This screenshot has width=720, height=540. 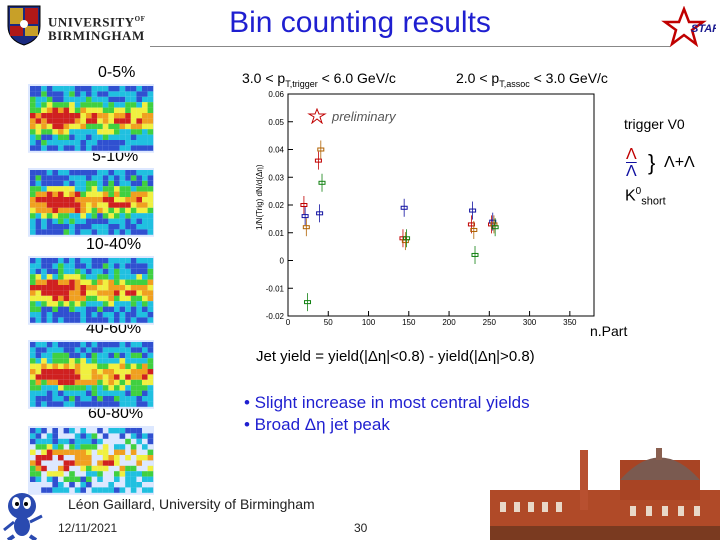 I want to click on x-axis-label: n.Part, so click(x=609, y=331).